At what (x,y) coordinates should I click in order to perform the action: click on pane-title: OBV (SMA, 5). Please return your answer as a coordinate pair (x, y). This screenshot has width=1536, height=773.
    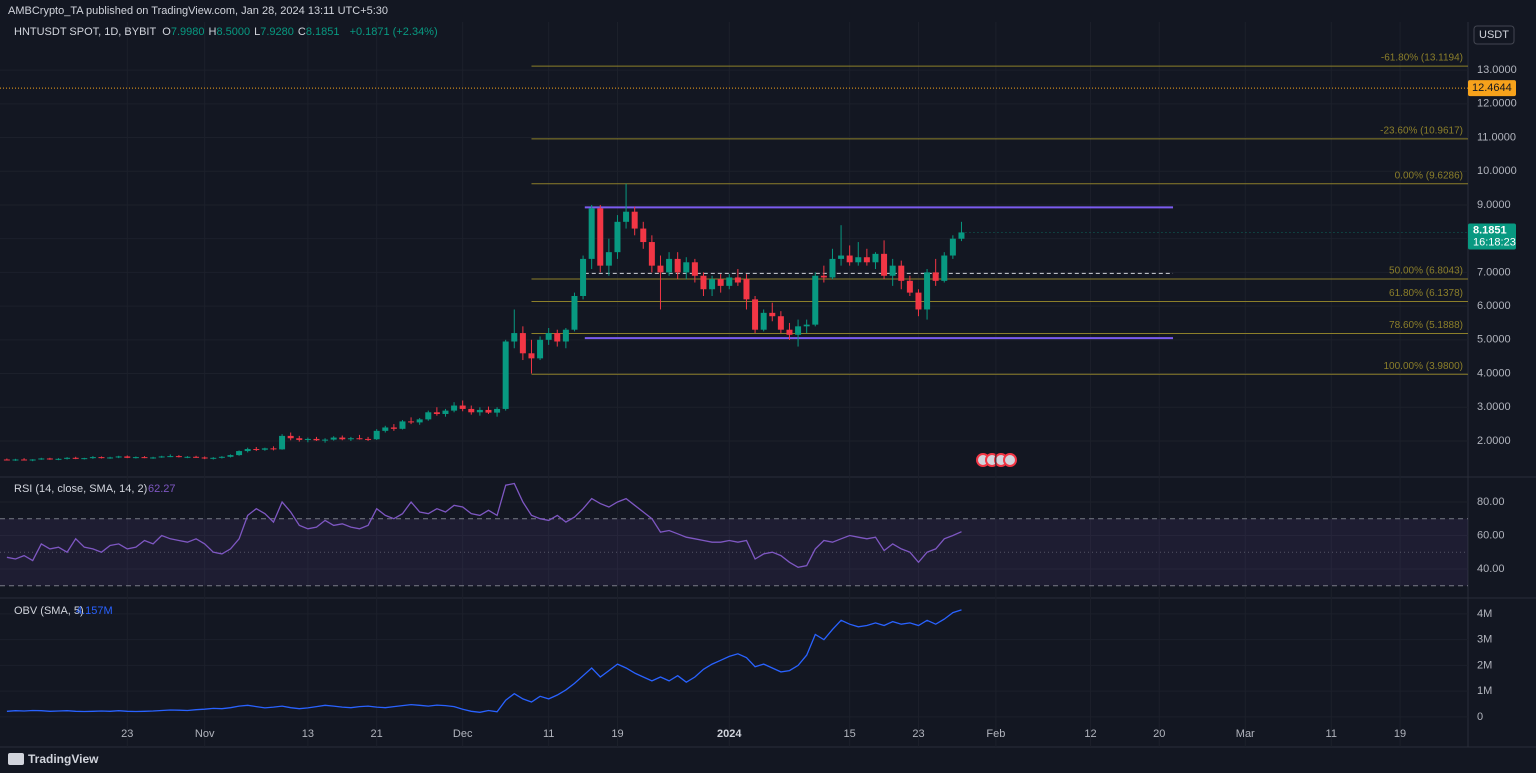
    Looking at the image, I should click on (49, 611).